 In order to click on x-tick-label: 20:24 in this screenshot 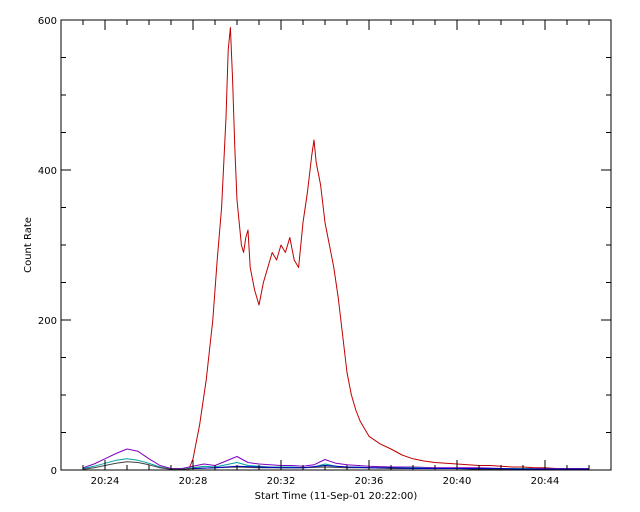, I will do `click(105, 481)`.